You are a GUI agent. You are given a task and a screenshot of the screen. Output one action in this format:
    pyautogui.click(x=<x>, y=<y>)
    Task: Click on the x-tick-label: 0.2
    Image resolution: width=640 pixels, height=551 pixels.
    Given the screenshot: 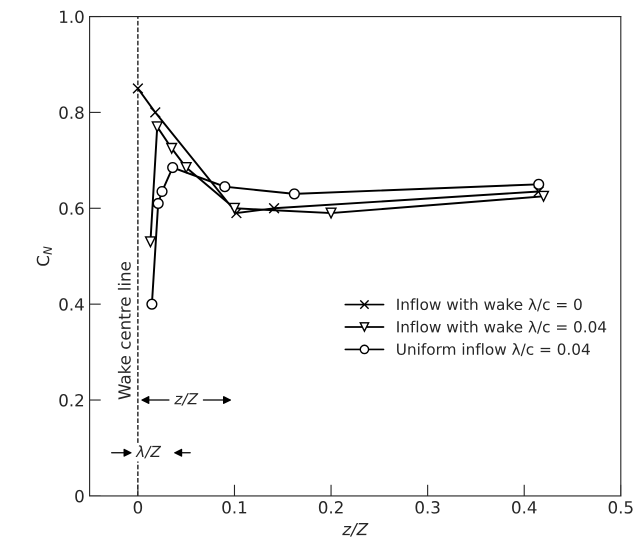 What is the action you would take?
    pyautogui.click(x=330, y=507)
    